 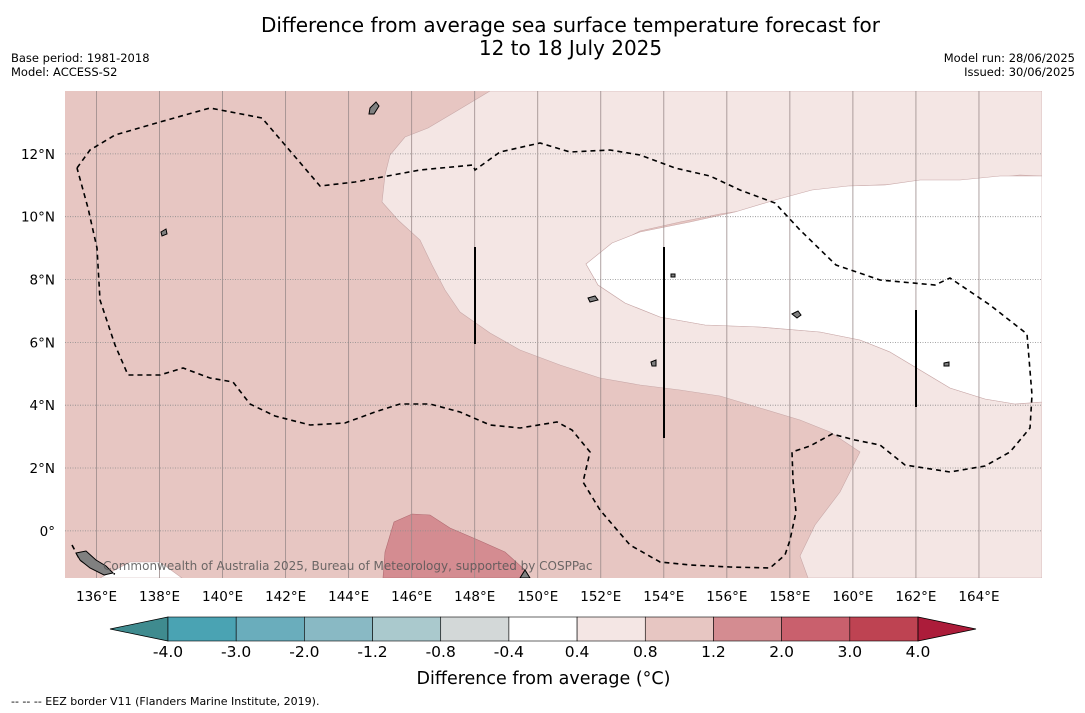 What do you see at coordinates (1019, 72) in the screenshot?
I see `issued-date: Issued: 30/06/2025` at bounding box center [1019, 72].